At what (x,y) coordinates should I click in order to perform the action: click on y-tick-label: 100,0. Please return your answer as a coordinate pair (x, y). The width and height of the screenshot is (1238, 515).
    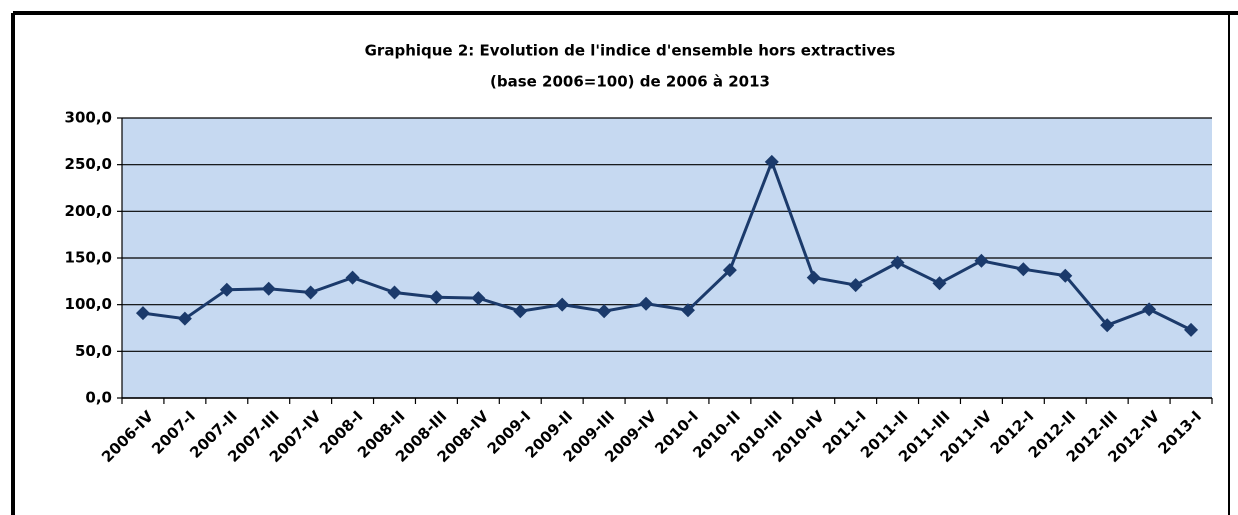
    Looking at the image, I should click on (88, 304).